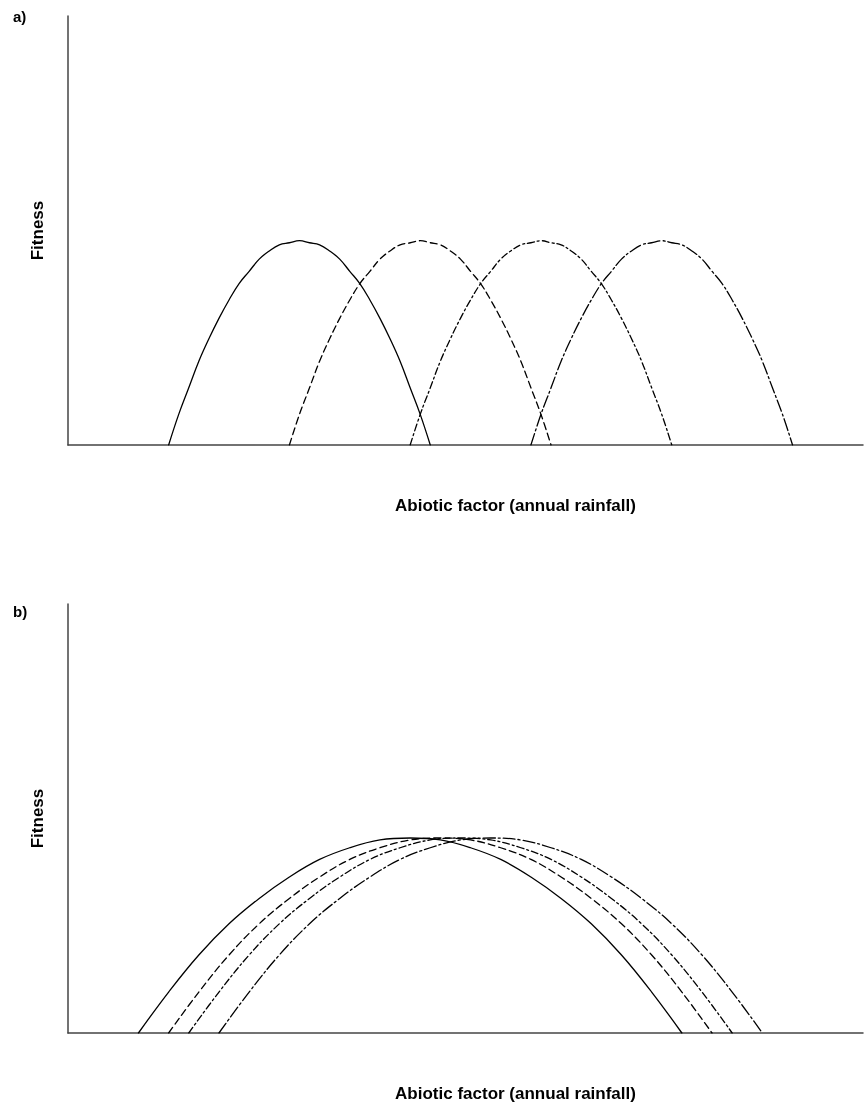 The height and width of the screenshot is (1107, 866). Describe the element at coordinates (20, 16) in the screenshot. I see `chart-title: a)` at that location.